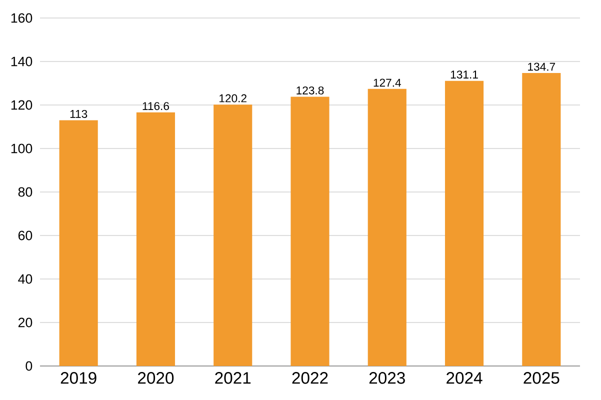  I want to click on x-tick-label: 2020, so click(156, 378).